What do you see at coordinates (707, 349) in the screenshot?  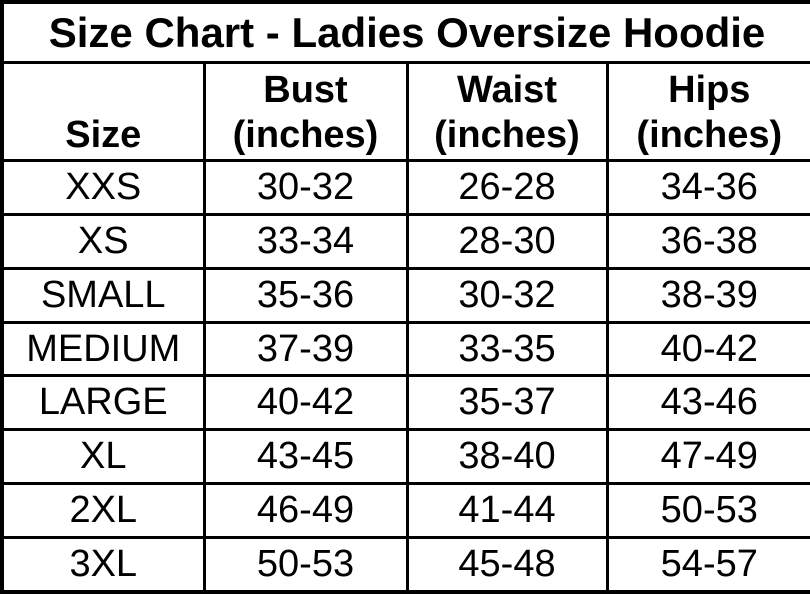 I see `cell-hips: 40-42` at bounding box center [707, 349].